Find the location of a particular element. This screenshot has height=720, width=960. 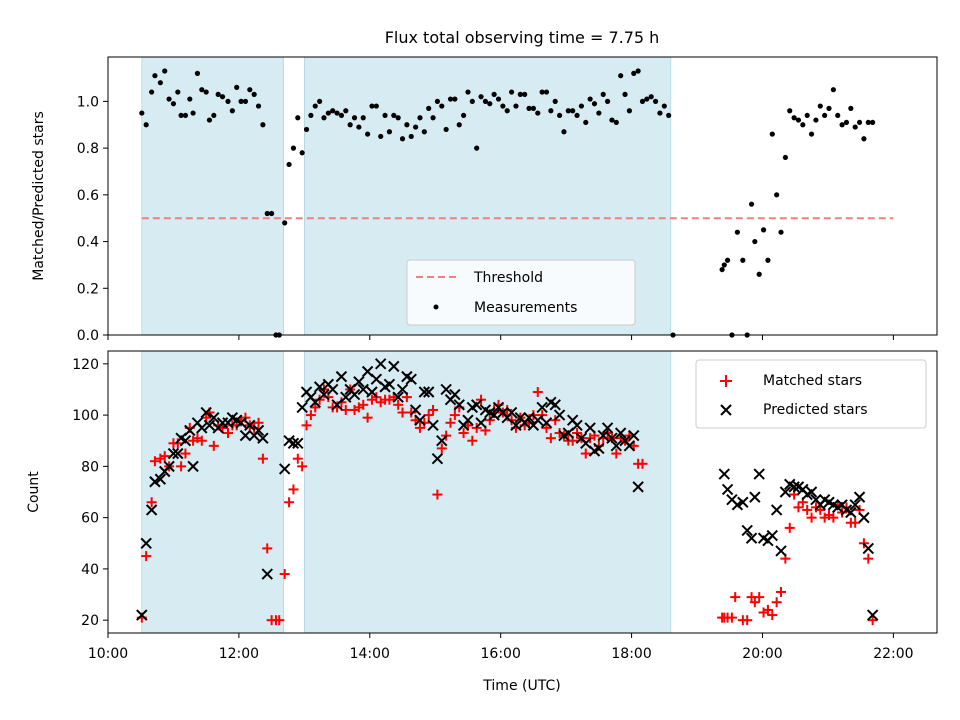

top-y-tick-label: 0.0 is located at coordinates (88, 336).